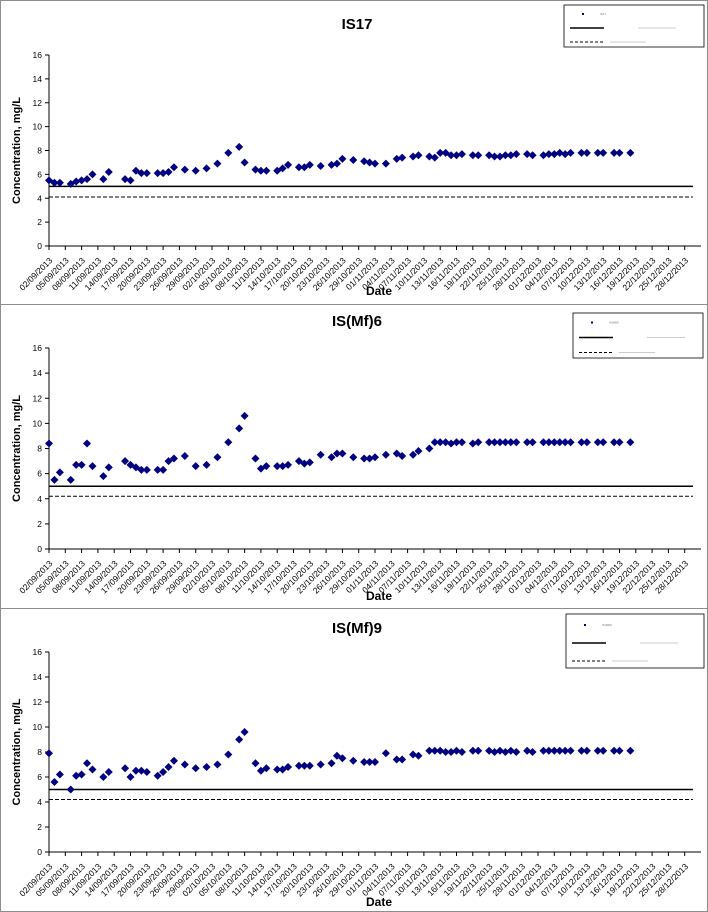 This screenshot has width=708, height=912. Describe the element at coordinates (17, 448) in the screenshot. I see `y-axis-label: Concentration, mg/L` at that location.